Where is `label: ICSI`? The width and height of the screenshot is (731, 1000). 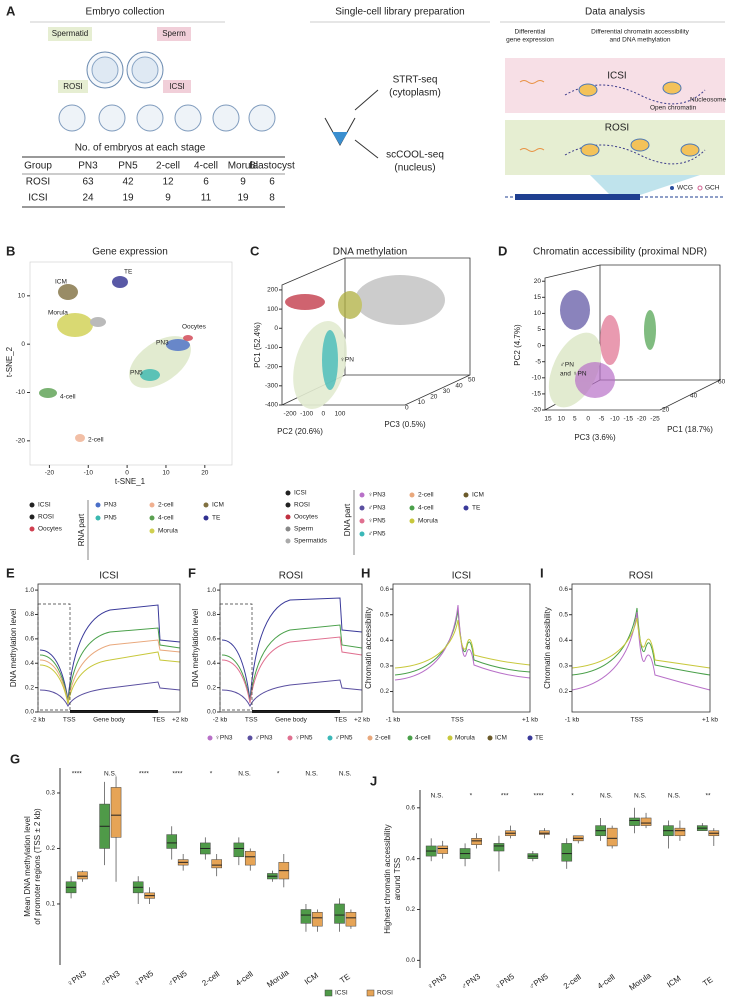 label: ICSI is located at coordinates (616, 76).